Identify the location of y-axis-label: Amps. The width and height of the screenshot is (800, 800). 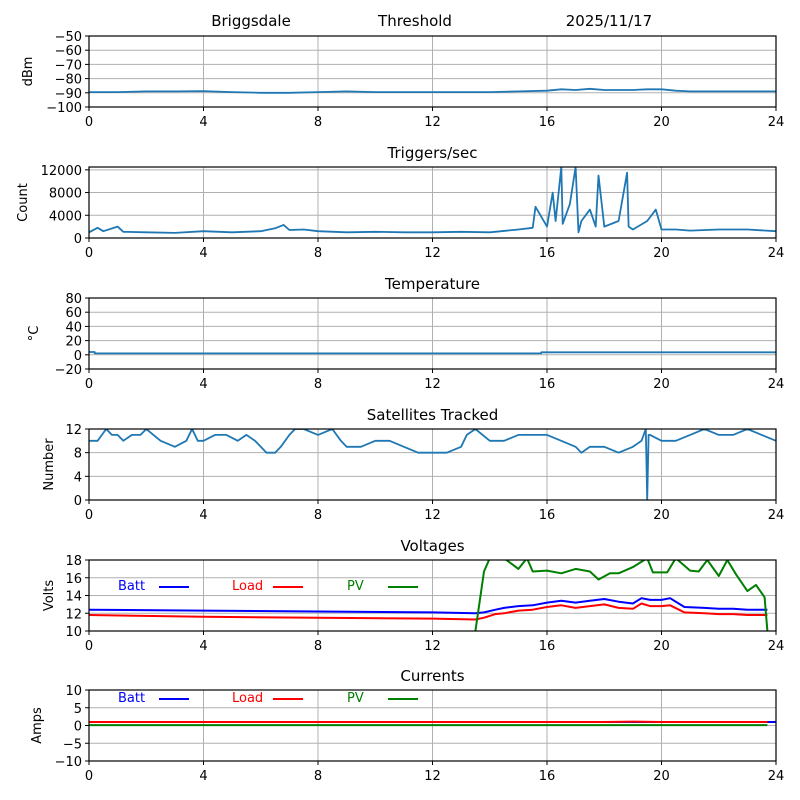
(37, 725).